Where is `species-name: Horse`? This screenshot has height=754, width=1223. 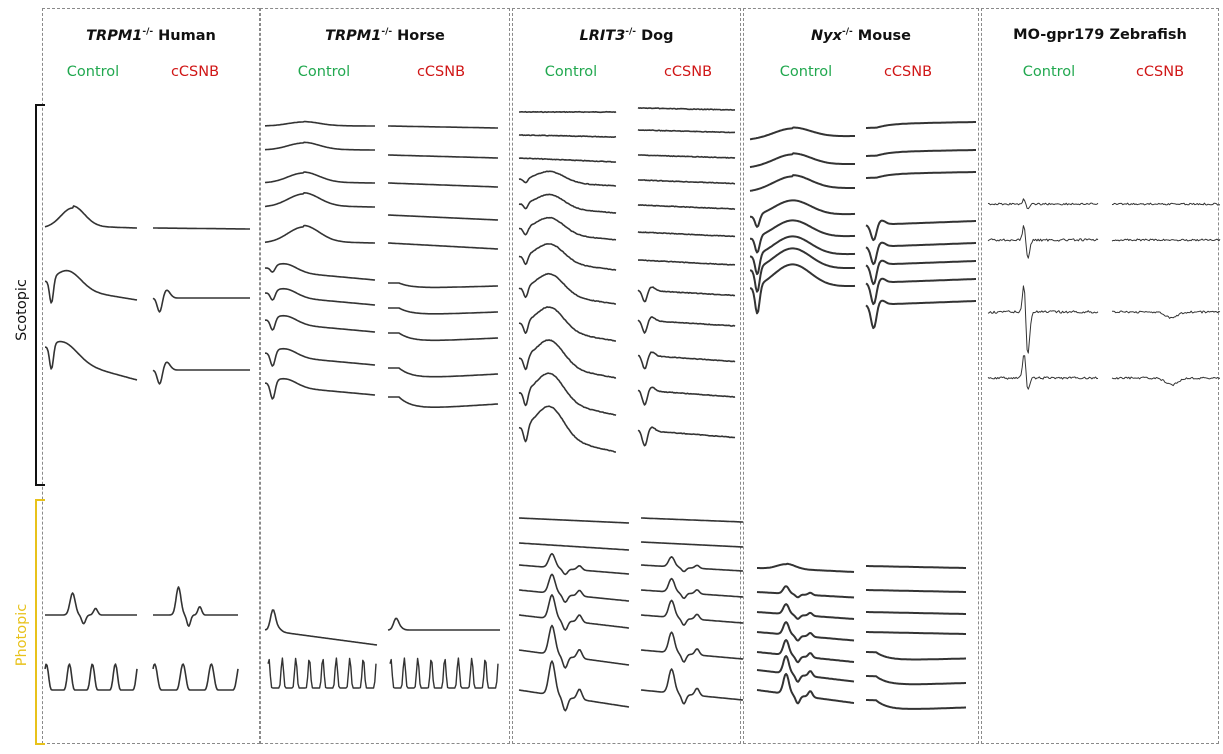 species-name: Horse is located at coordinates (421, 35).